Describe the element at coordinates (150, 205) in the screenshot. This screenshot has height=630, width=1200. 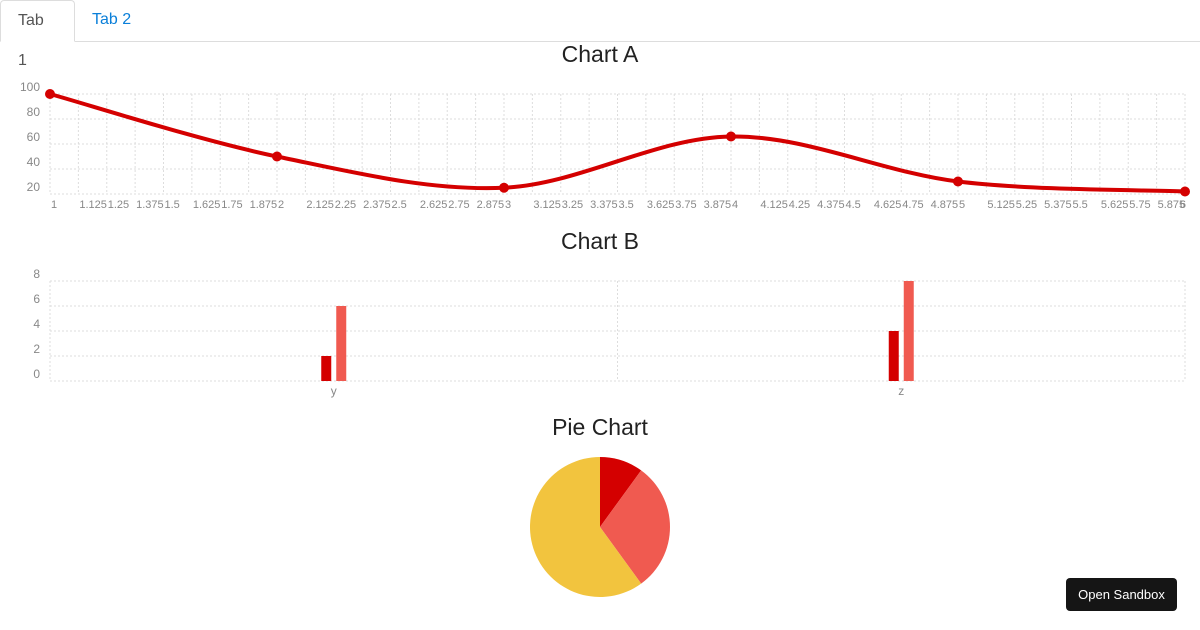
I see `x-tick-label: 1.375` at that location.